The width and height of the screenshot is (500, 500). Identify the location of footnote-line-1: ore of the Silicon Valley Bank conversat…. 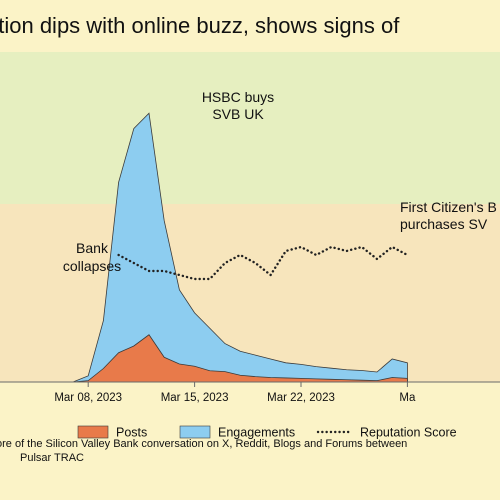
(204, 444).